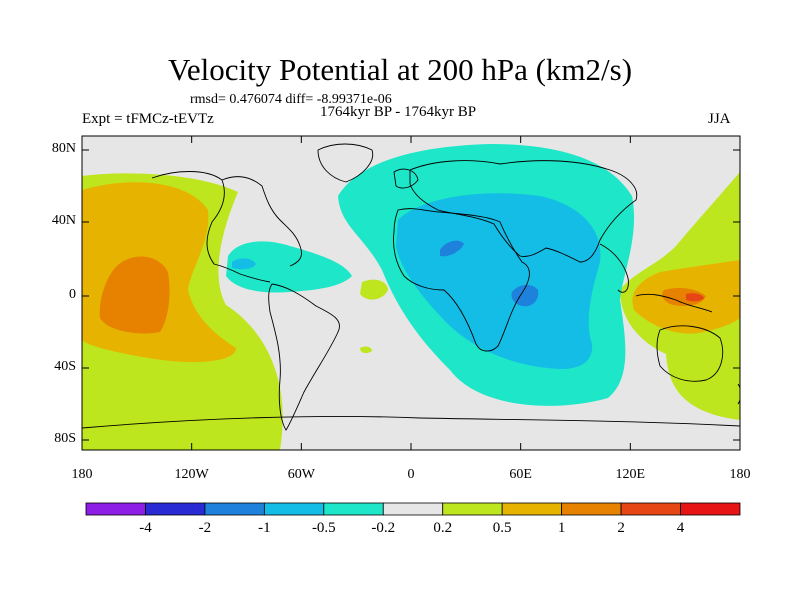 The width and height of the screenshot is (800, 600). Describe the element at coordinates (65, 438) in the screenshot. I see `y-tick-label: 80S` at that location.